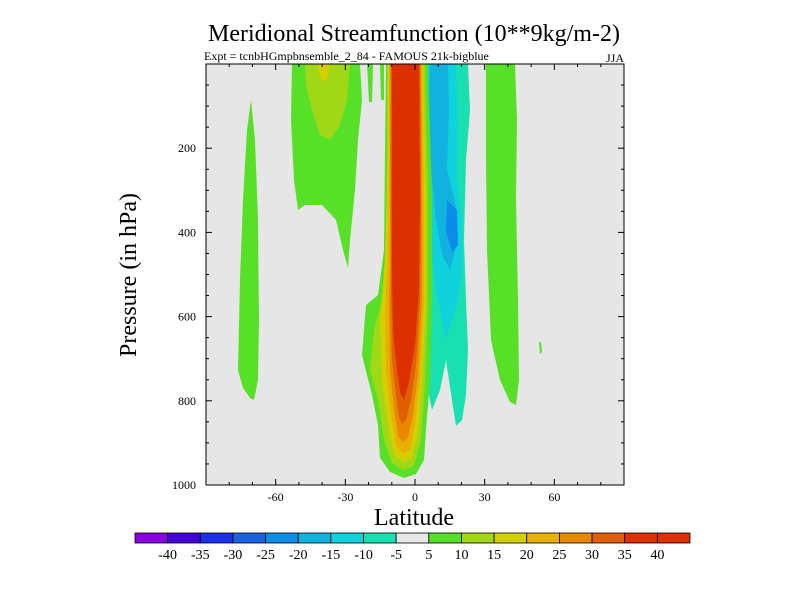 This screenshot has height=600, width=800. I want to click on chart-title: Meridional Streamfunction (10**9kg/m-2), so click(414, 34).